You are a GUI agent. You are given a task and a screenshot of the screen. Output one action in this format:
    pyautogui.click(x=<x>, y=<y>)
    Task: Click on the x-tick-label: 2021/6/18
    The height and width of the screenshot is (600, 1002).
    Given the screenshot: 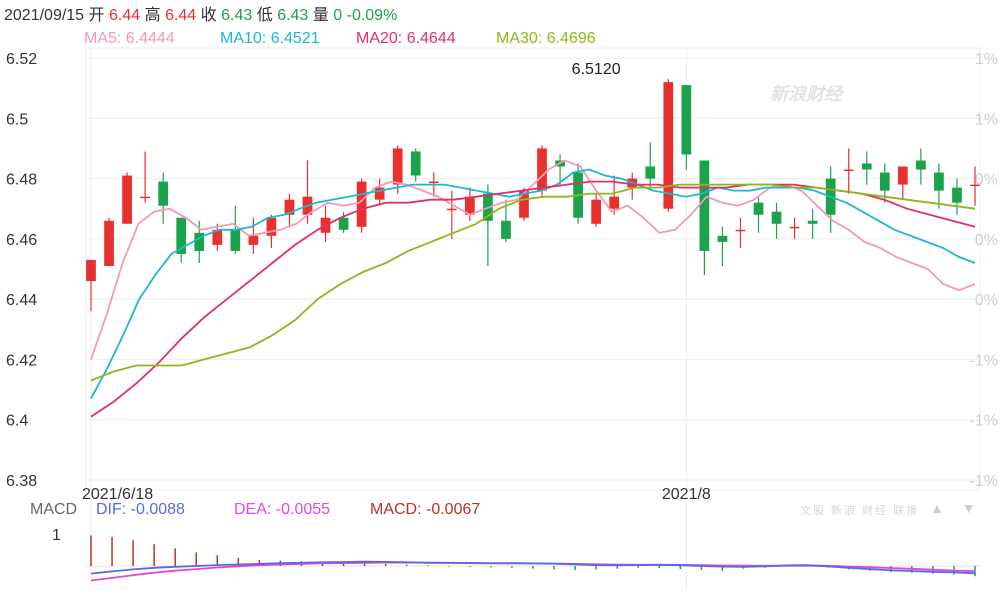 What is the action you would take?
    pyautogui.click(x=117, y=494)
    